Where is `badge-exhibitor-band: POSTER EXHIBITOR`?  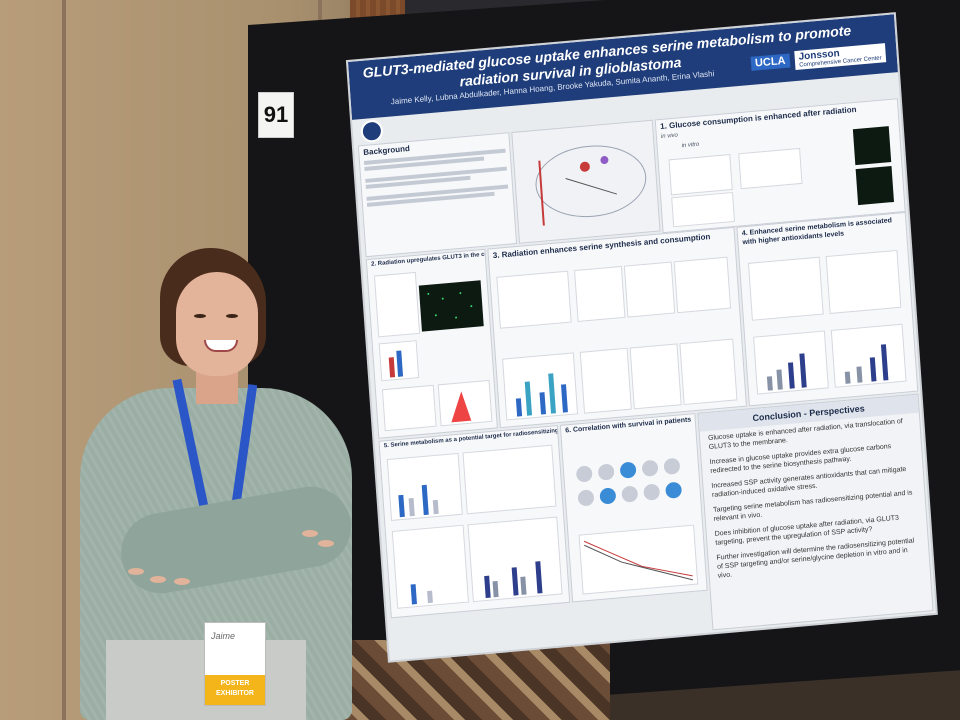 badge-exhibitor-band: POSTER EXHIBITOR is located at coordinates (235, 690).